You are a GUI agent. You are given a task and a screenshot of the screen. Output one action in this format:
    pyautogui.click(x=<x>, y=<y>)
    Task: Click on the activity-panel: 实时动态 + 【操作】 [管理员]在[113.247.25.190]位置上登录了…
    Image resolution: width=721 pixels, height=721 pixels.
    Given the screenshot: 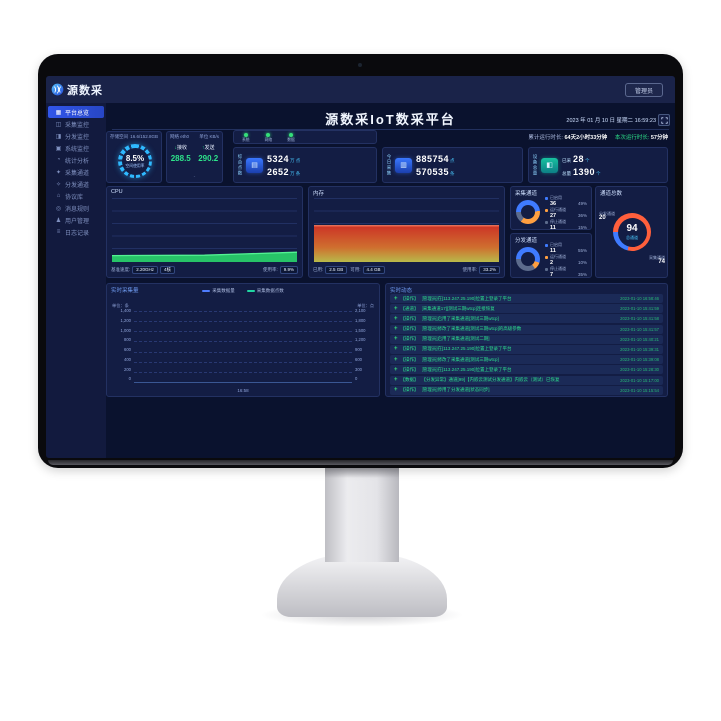 What is the action you would take?
    pyautogui.click(x=526, y=340)
    